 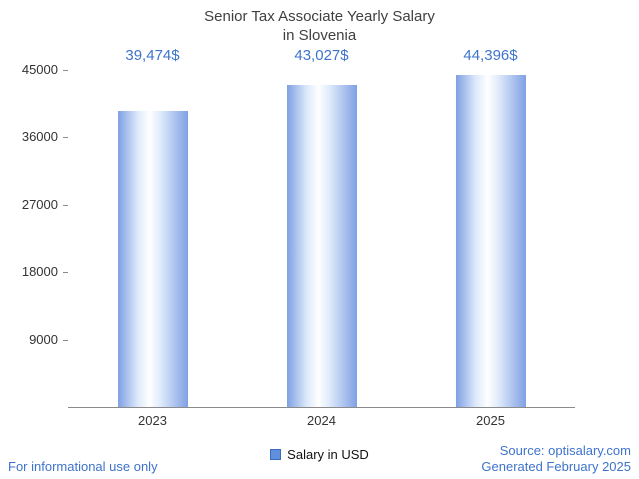 What do you see at coordinates (319, 35) in the screenshot?
I see `chart-title-line2: in Slovenia` at bounding box center [319, 35].